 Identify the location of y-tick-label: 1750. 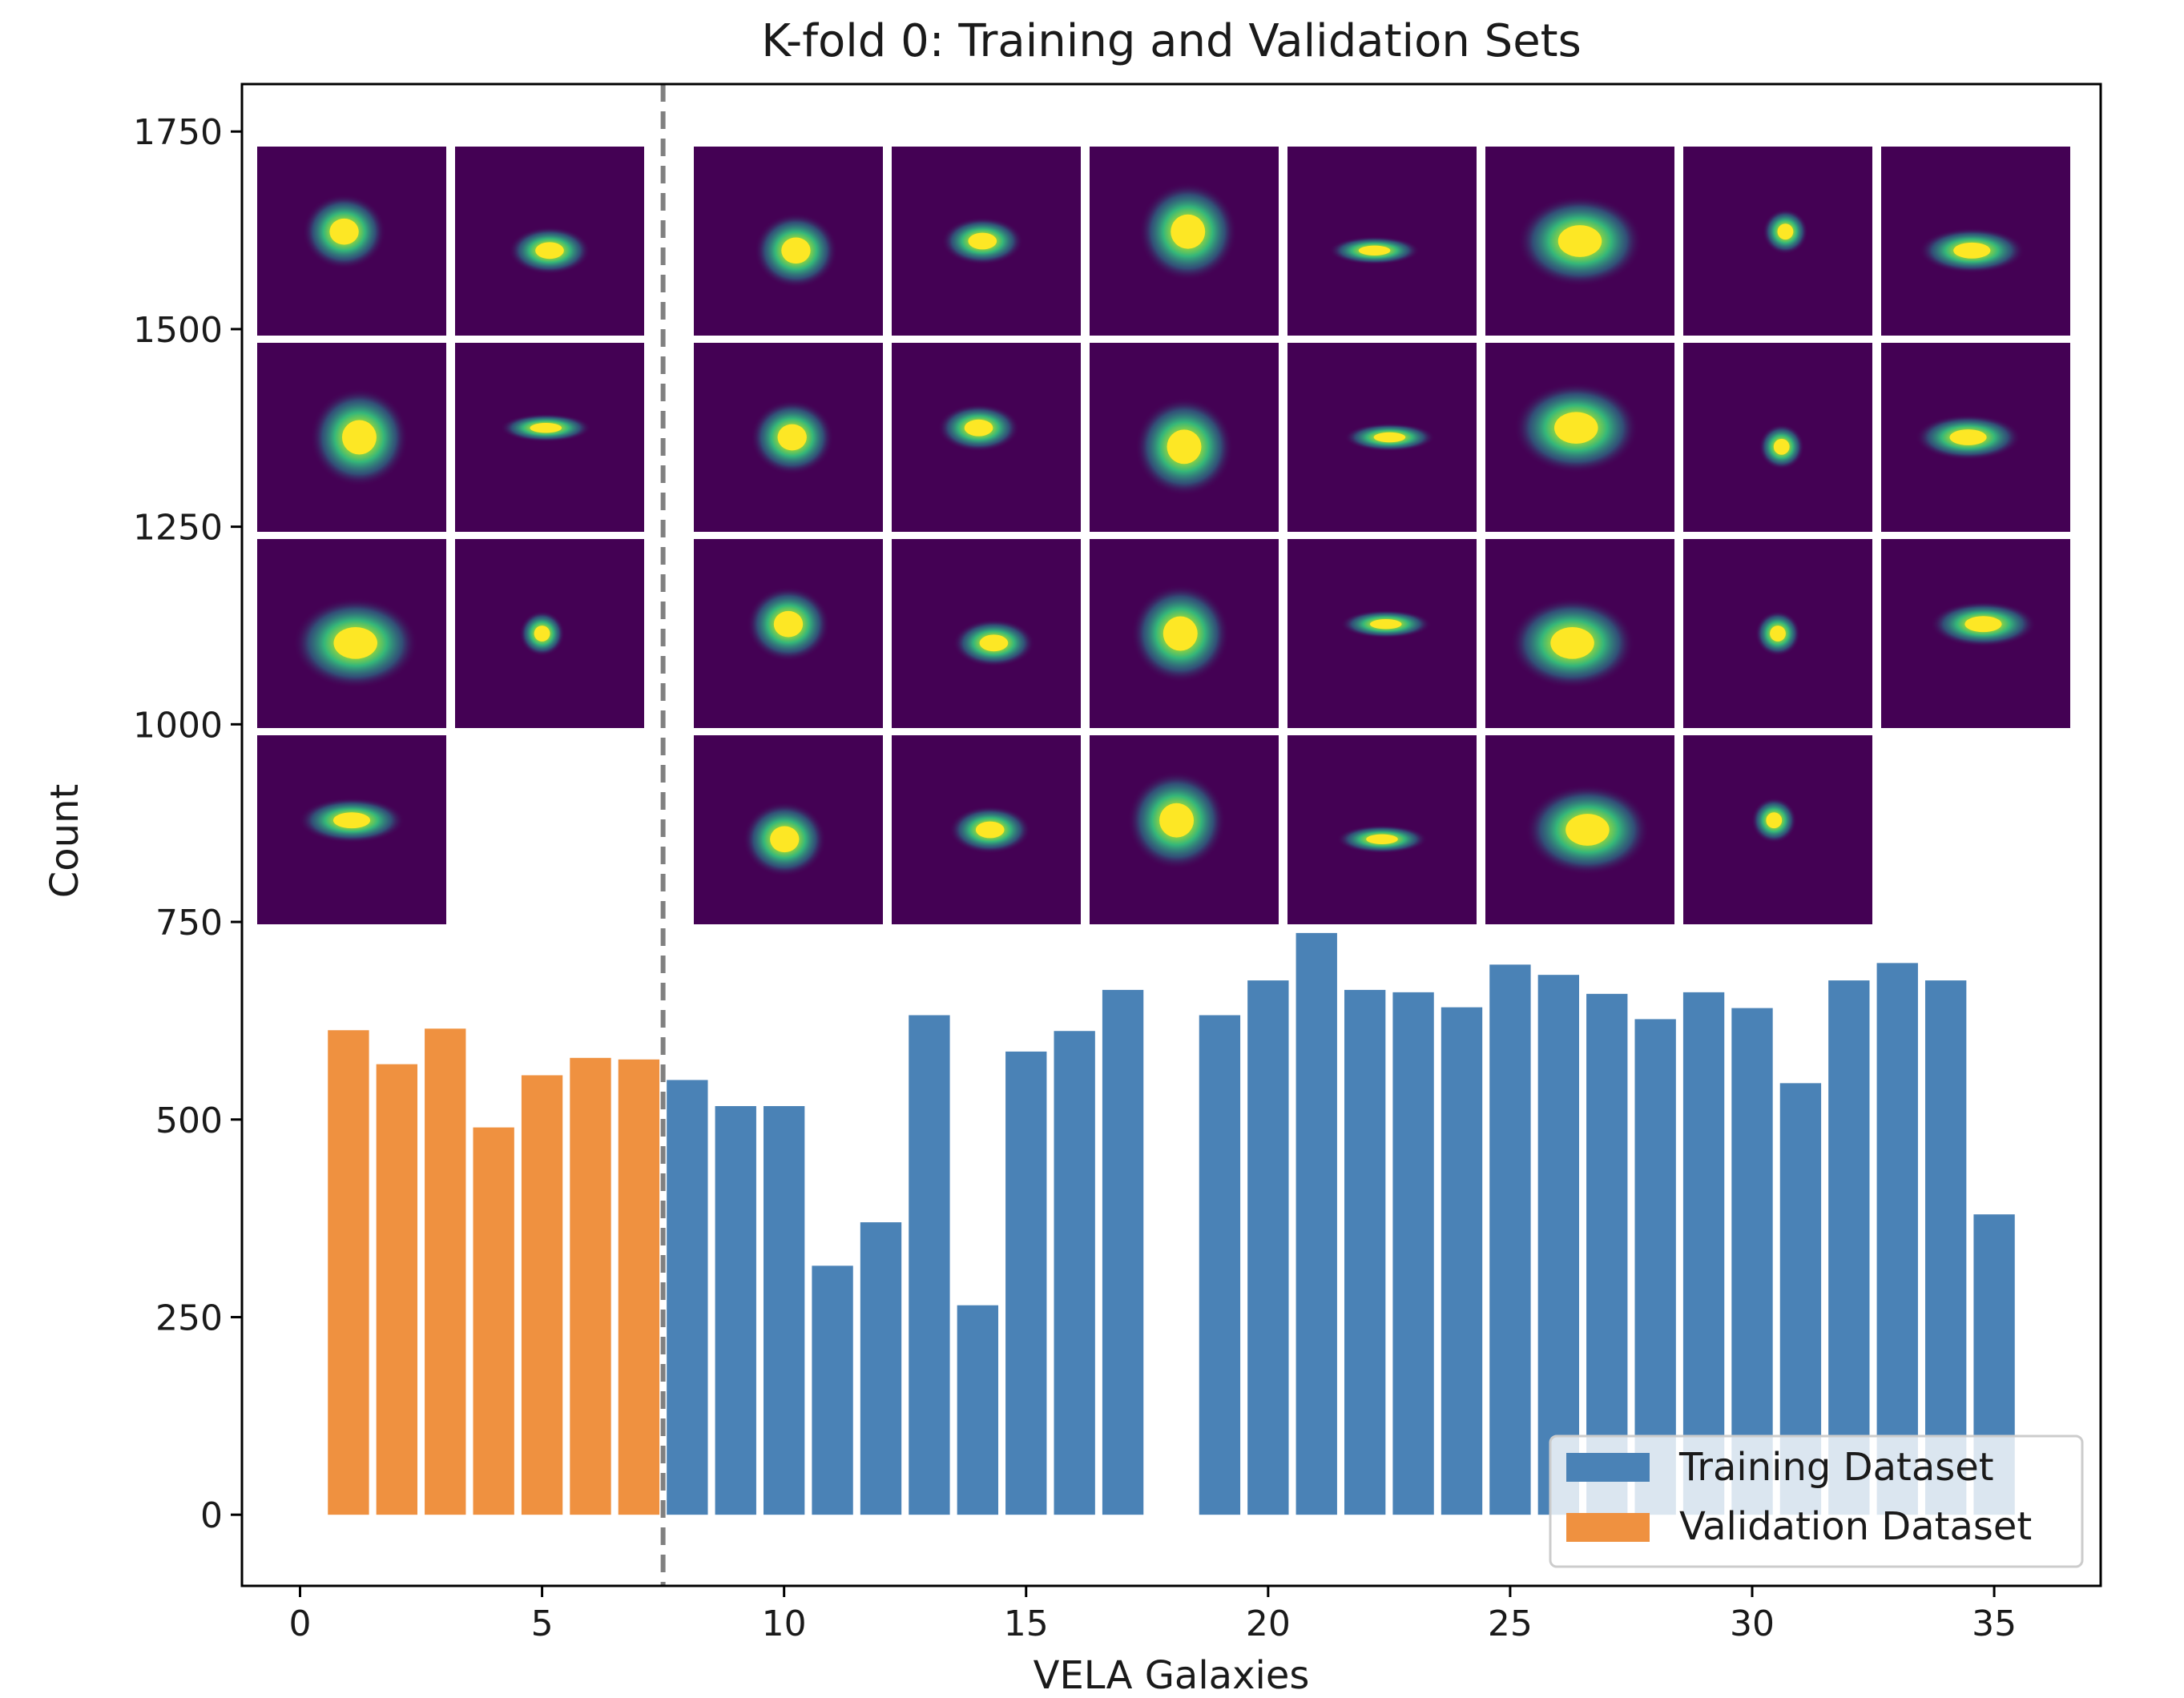
(178, 132).